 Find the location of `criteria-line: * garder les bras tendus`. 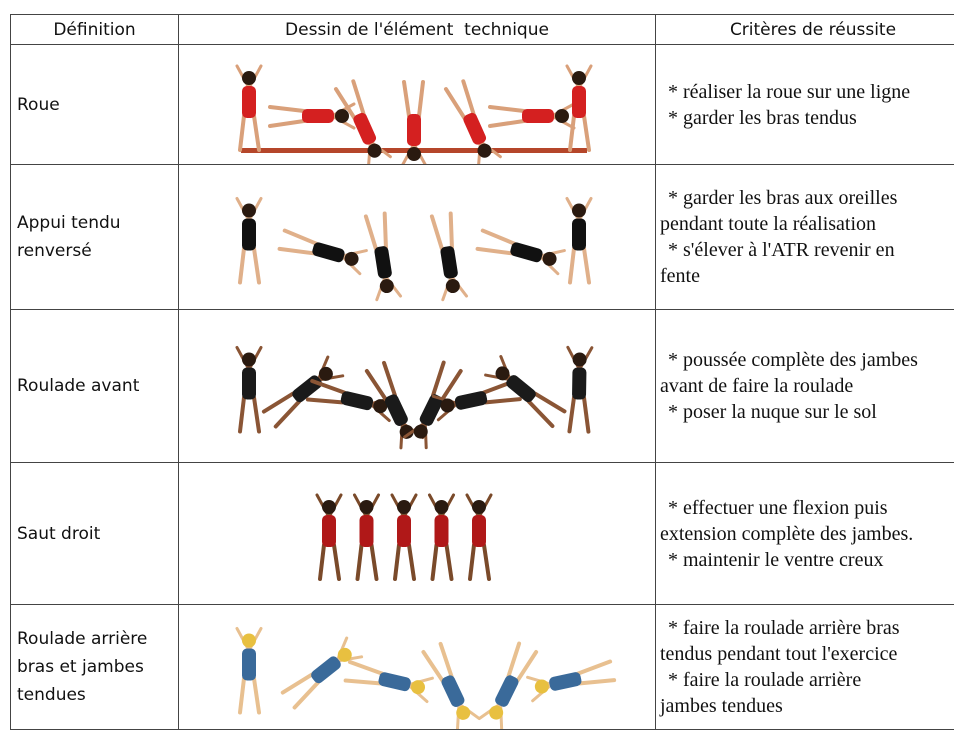

criteria-line: * garder les bras tendus is located at coordinates (807, 118).